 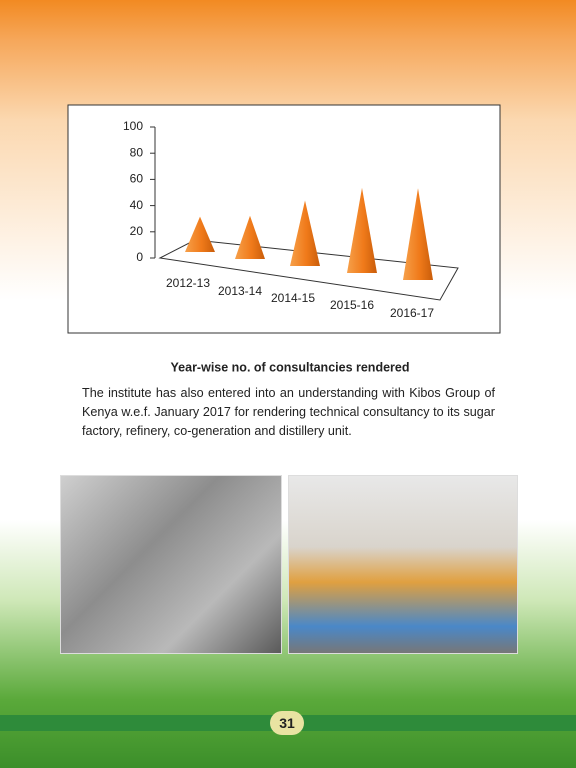 What do you see at coordinates (308, 270) in the screenshot?
I see `chart-floor` at bounding box center [308, 270].